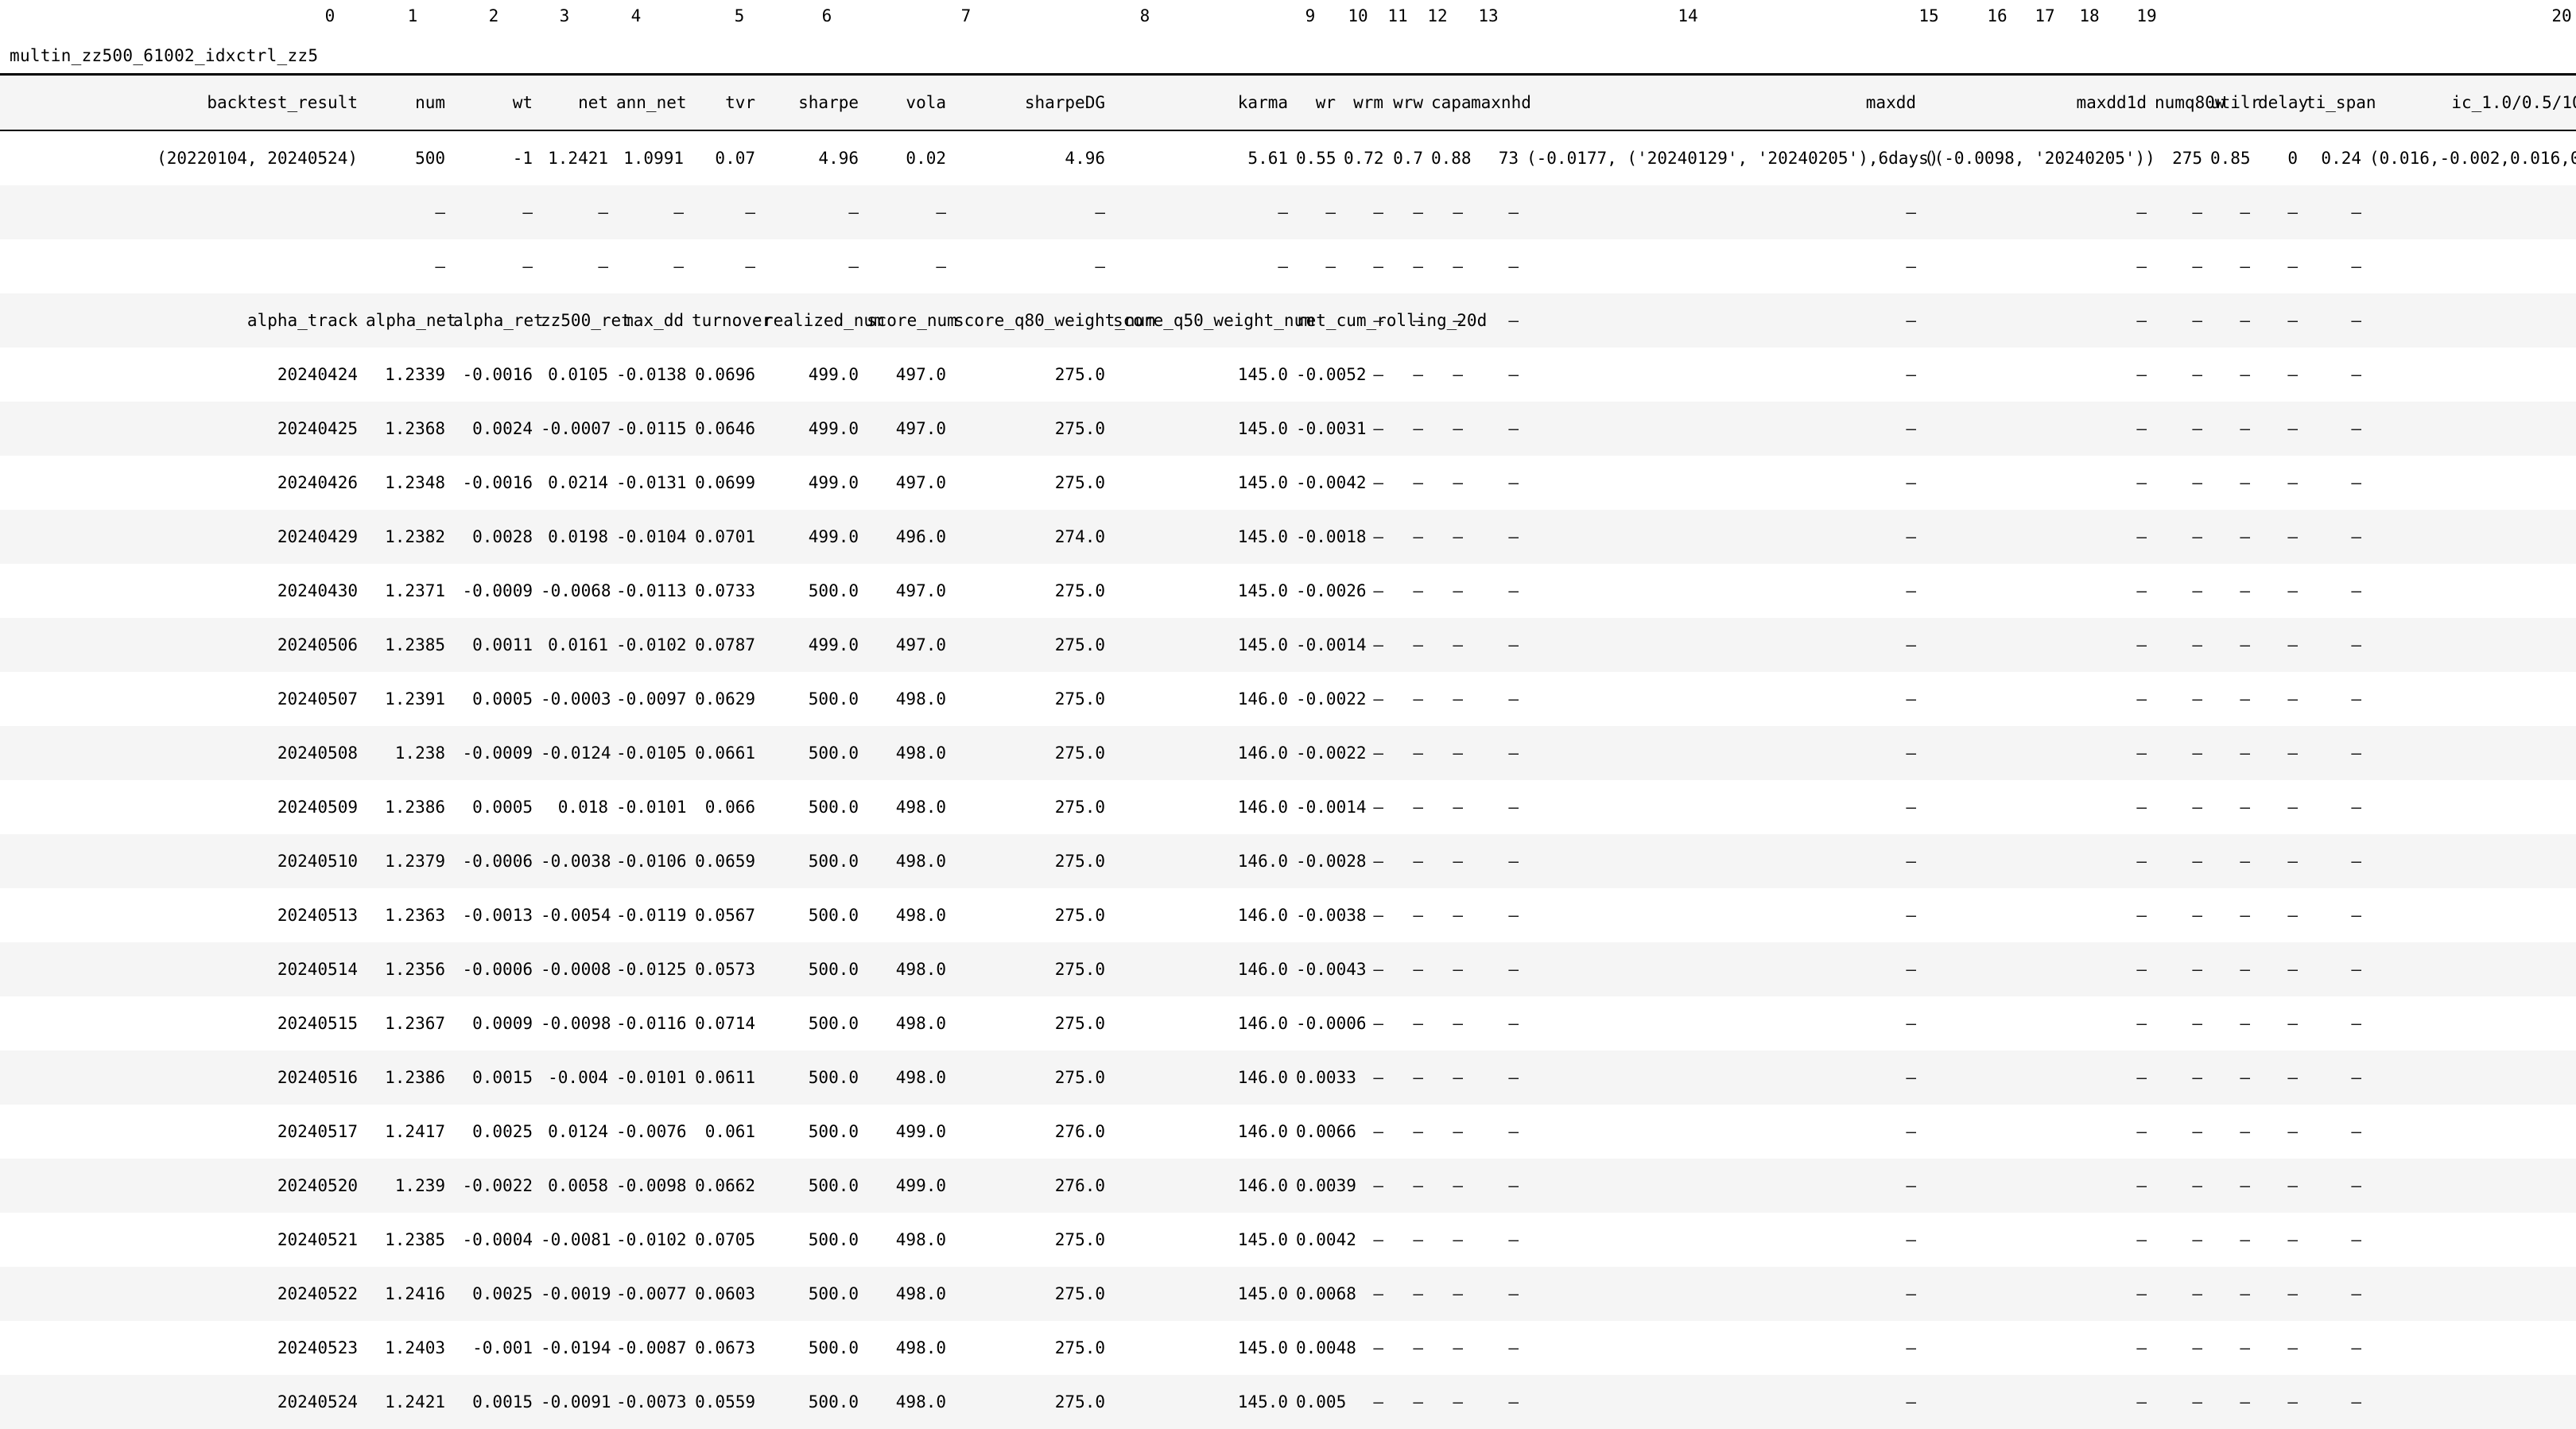  I want to click on table-cell: -0.0004, so click(498, 1239).